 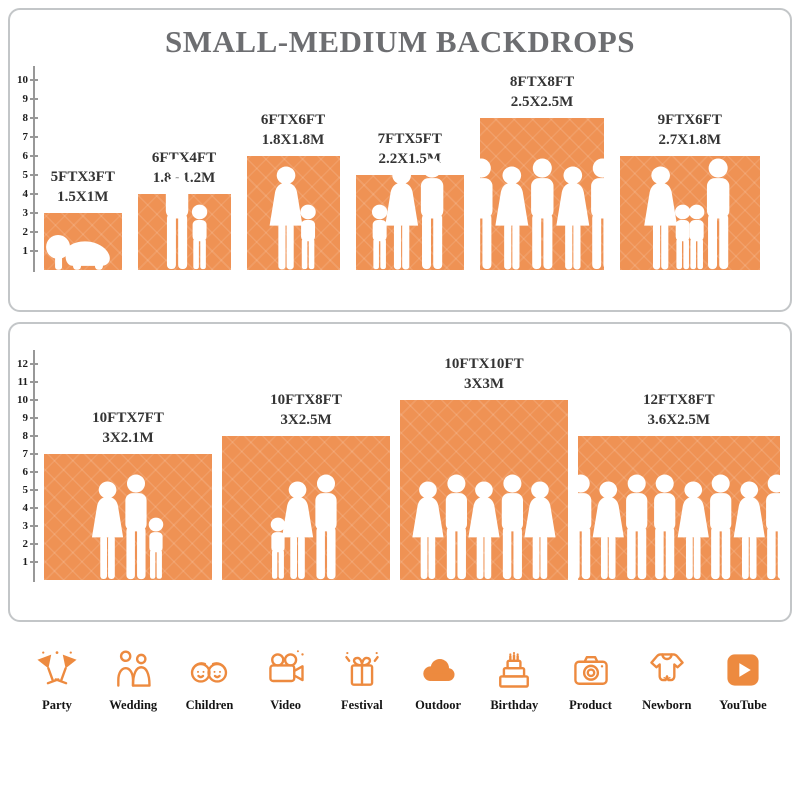 I want to click on size-m-label: 3.6X2.5M, so click(x=679, y=419).